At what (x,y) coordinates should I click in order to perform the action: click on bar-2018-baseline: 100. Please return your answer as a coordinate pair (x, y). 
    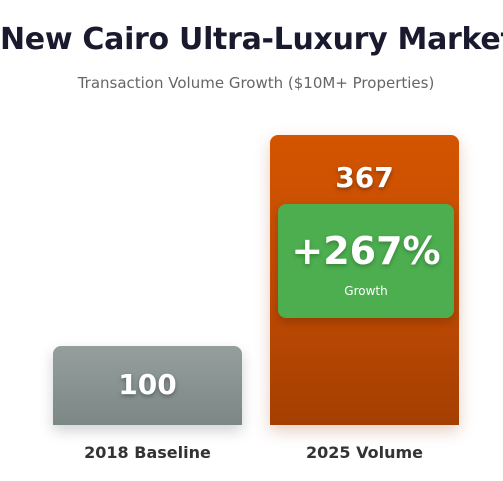
    Looking at the image, I should click on (147, 385).